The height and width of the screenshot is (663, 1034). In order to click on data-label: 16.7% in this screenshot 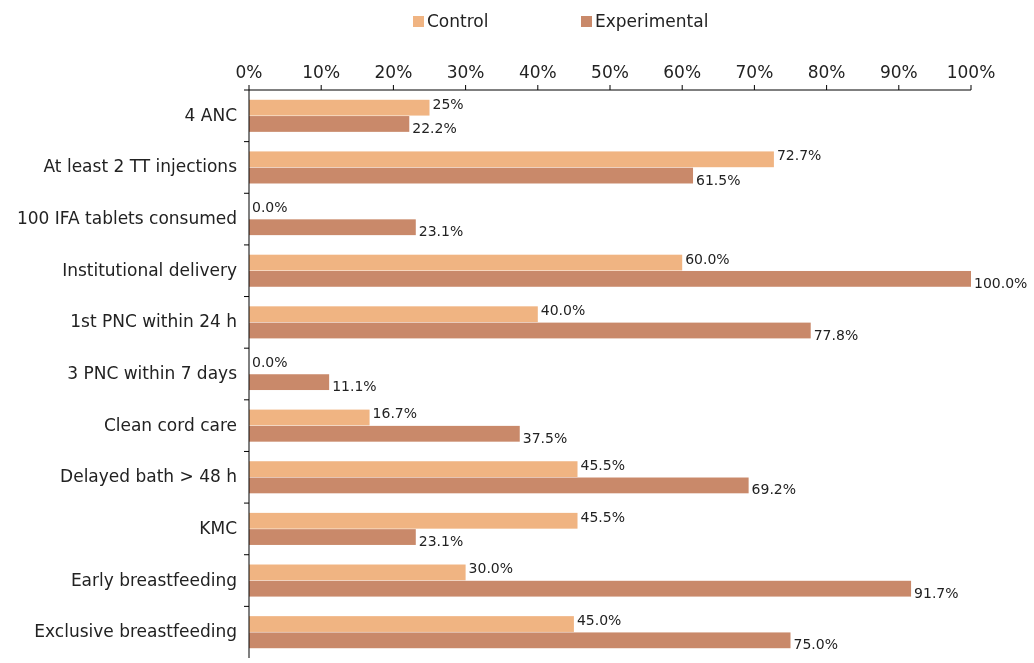, I will do `click(395, 413)`.